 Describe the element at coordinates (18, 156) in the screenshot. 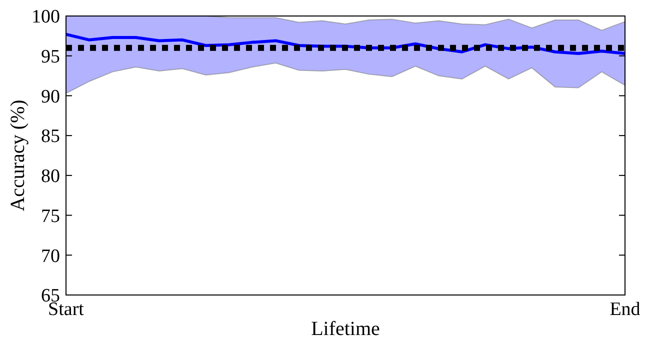

I see `y-axis-title: Accuracy (%)` at that location.